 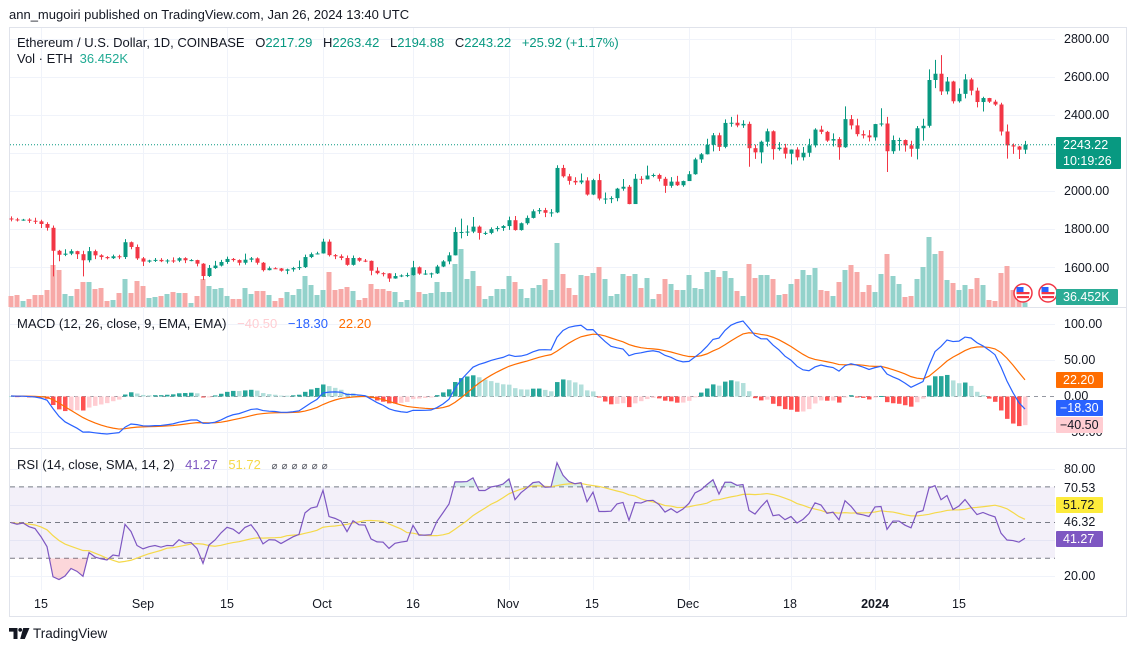 I want to click on volume-badge: 36.452K, so click(x=1087, y=297).